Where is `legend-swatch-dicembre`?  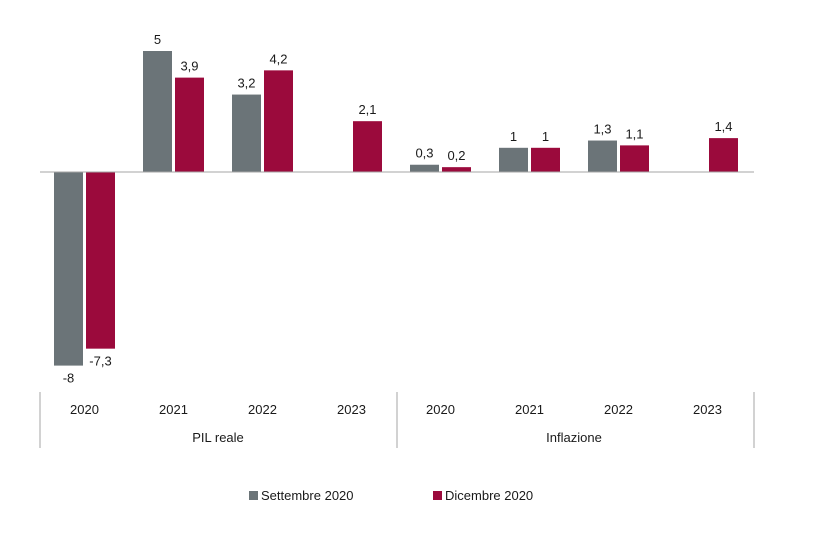
legend-swatch-dicembre is located at coordinates (437, 495).